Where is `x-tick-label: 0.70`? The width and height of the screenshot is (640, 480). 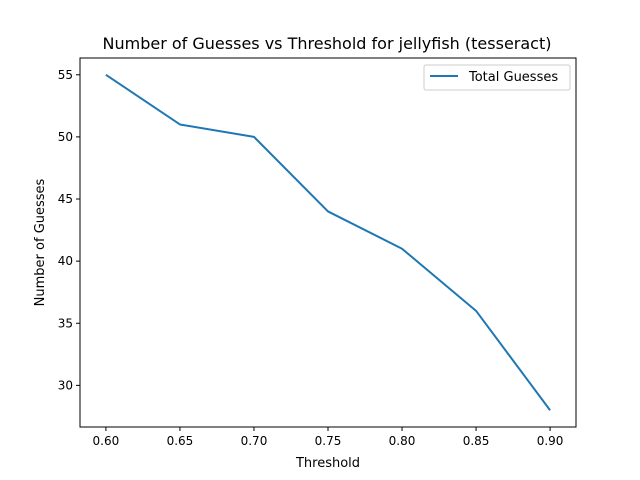 x-tick-label: 0.70 is located at coordinates (254, 441).